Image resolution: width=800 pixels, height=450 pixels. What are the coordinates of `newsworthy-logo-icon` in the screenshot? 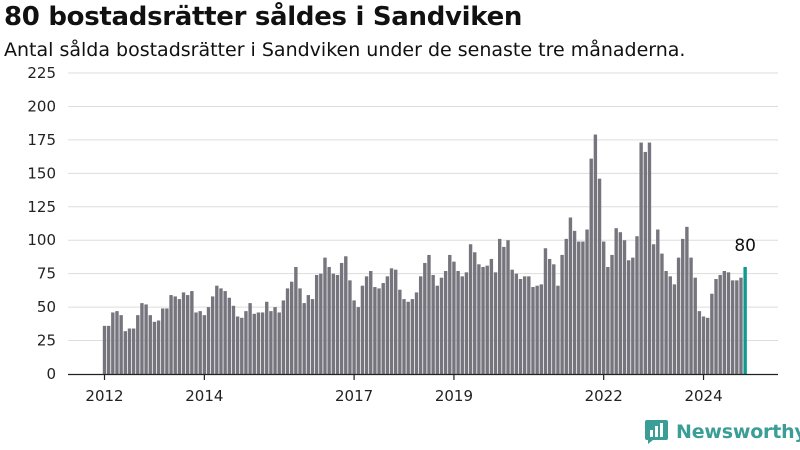 It's located at (656, 432).